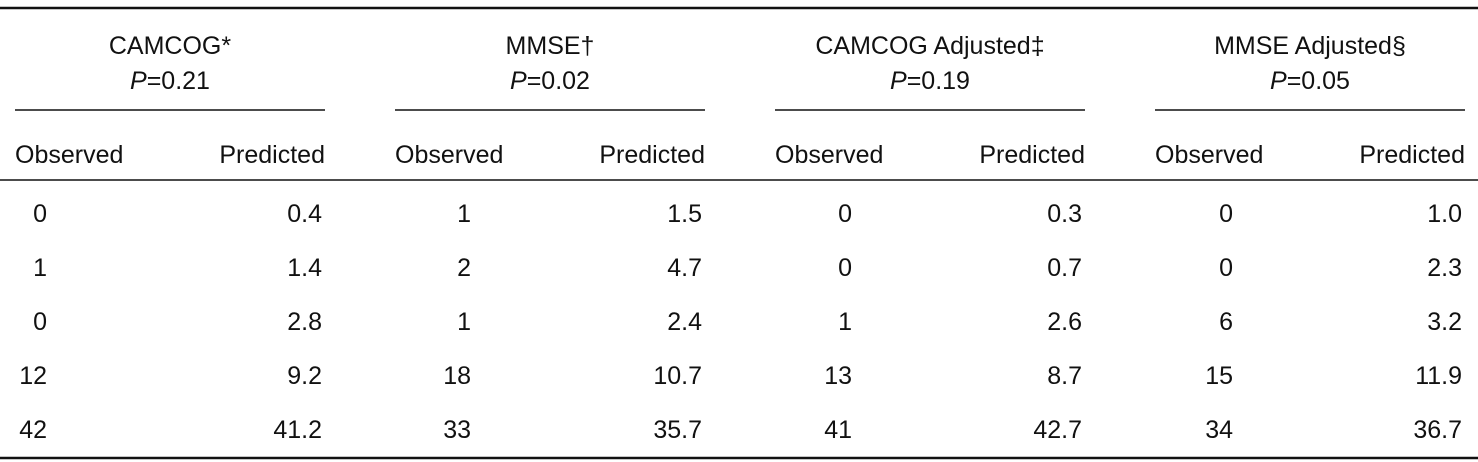 This screenshot has height=462, width=1478. Describe the element at coordinates (558, 81) in the screenshot. I see `p-number: =0.02` at that location.